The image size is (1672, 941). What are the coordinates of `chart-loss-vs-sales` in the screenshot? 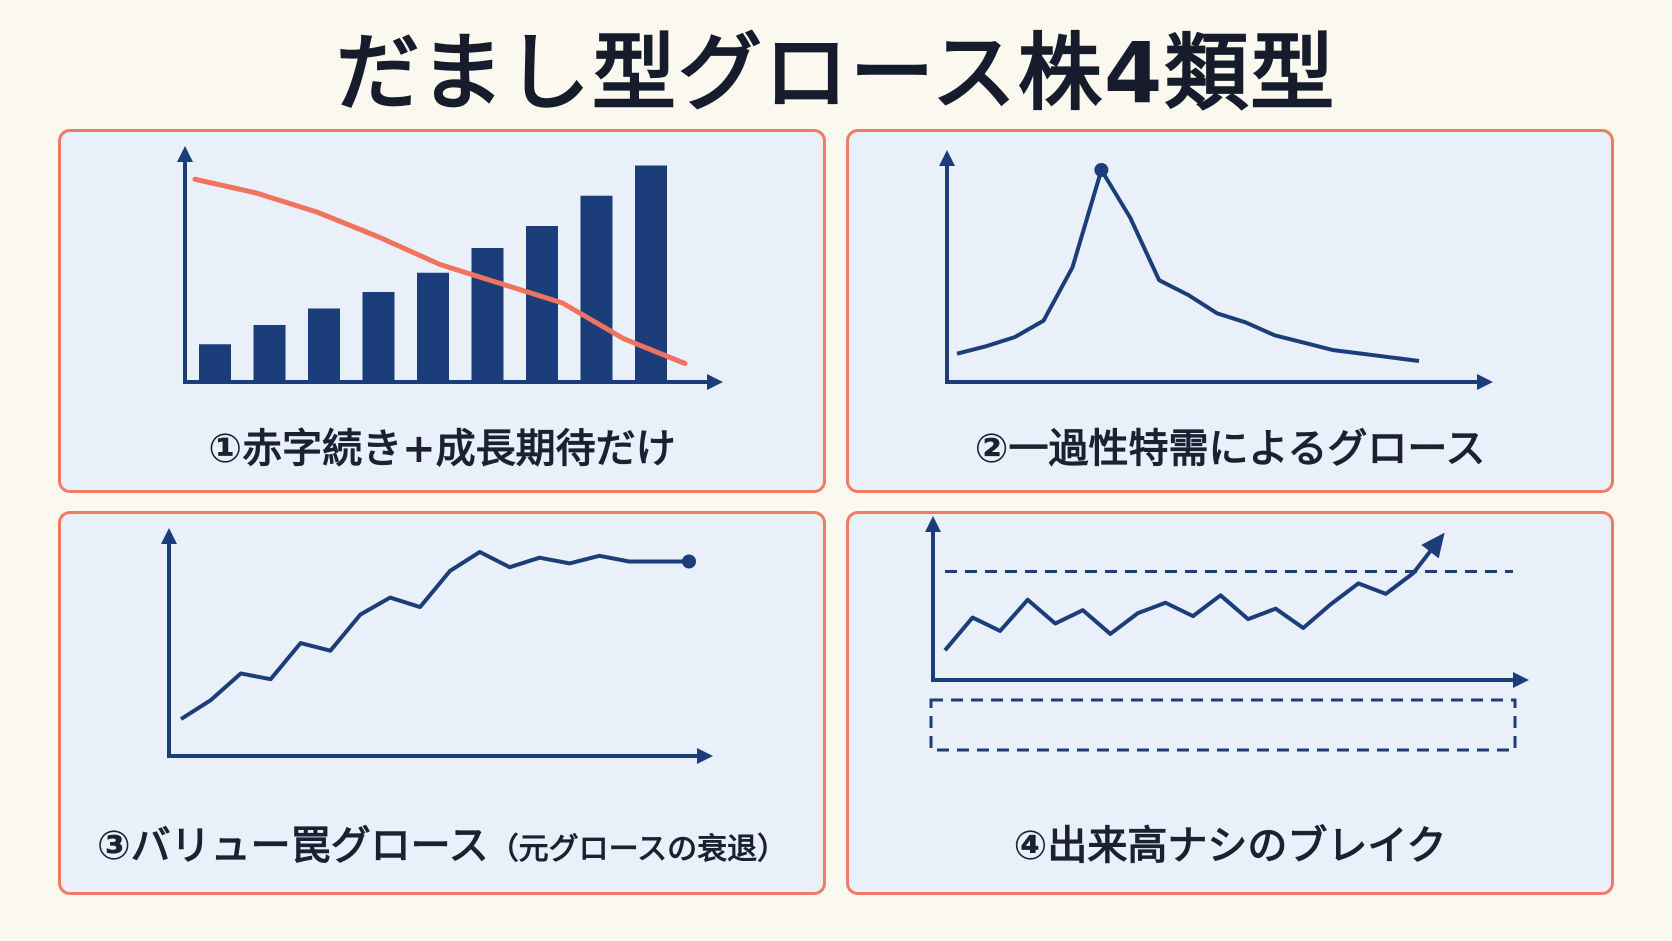 It's located at (450, 268).